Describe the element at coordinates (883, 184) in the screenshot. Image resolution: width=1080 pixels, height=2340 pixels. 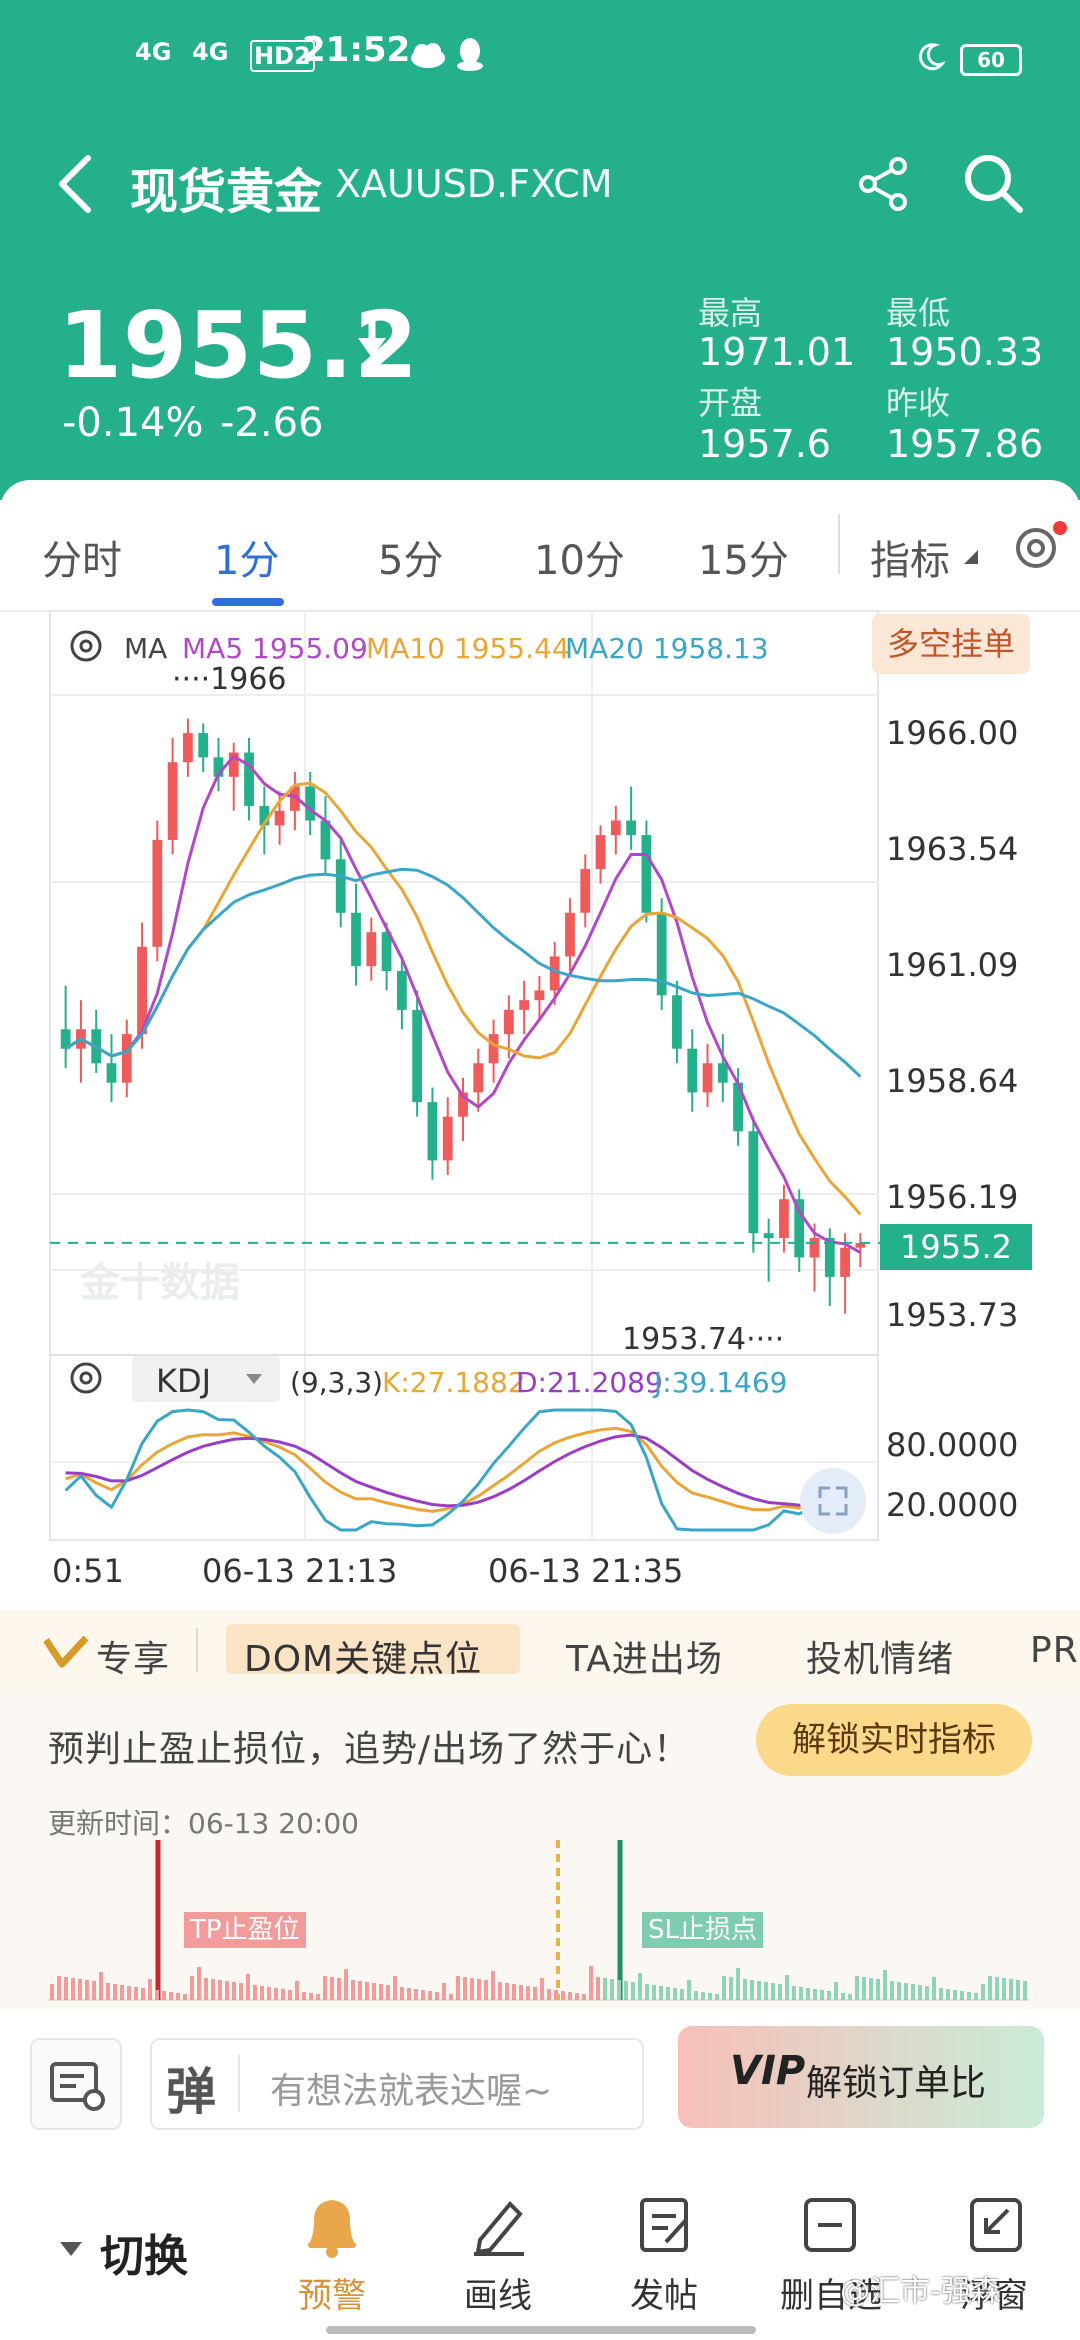
I see `share-icon` at that location.